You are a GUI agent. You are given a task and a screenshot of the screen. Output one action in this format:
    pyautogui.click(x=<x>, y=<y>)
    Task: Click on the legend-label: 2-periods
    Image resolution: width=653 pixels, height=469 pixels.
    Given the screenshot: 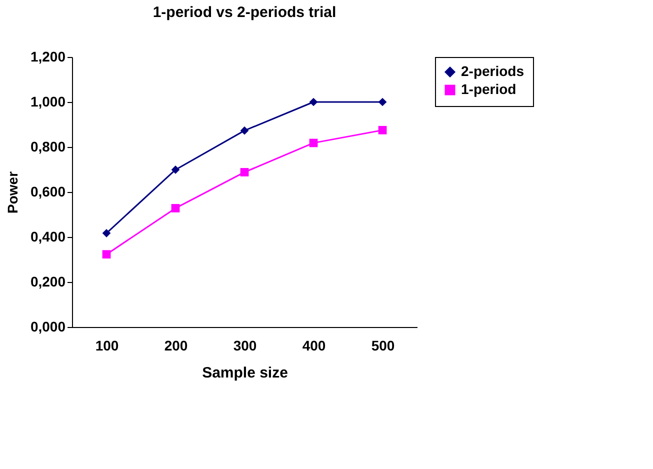 What is the action you would take?
    pyautogui.click(x=492, y=71)
    